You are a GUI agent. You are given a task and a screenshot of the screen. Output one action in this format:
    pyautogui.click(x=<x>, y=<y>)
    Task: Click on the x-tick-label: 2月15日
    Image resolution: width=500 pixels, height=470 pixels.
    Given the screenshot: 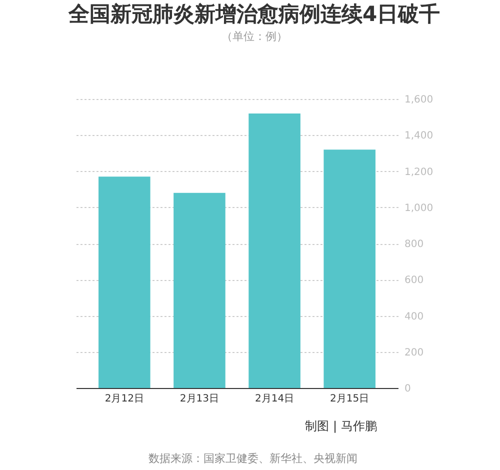 What is the action you would take?
    pyautogui.click(x=350, y=399)
    